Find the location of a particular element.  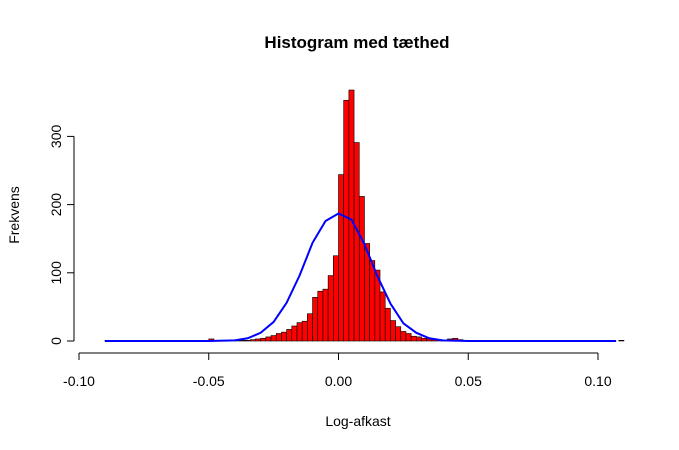

x-tick-label: -0.05 is located at coordinates (209, 381).